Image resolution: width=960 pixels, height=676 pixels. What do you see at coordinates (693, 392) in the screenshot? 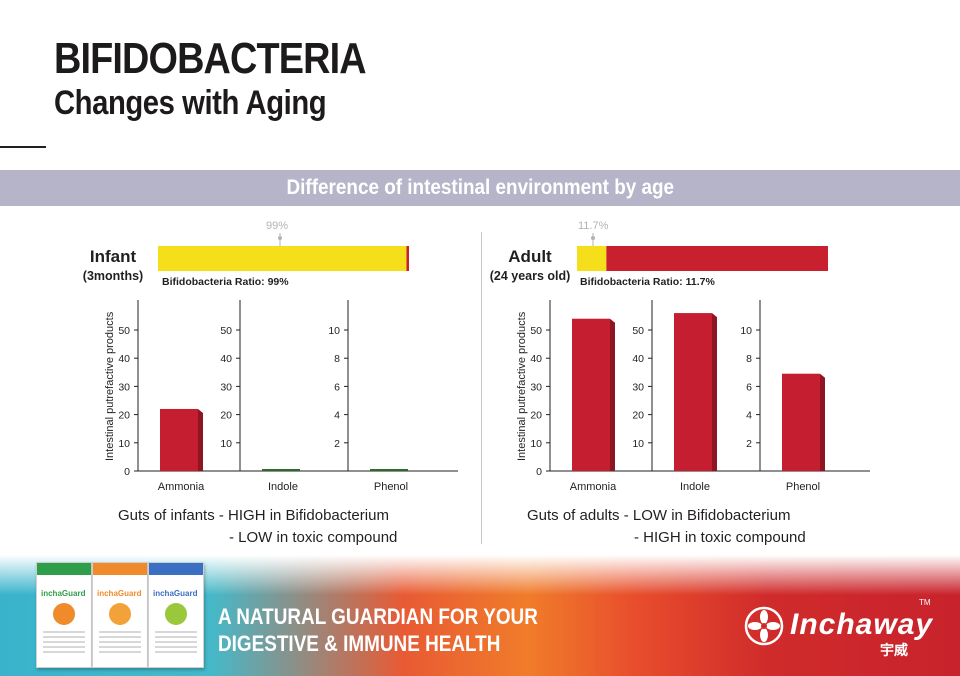
I see `adult-bar-indole` at bounding box center [693, 392].